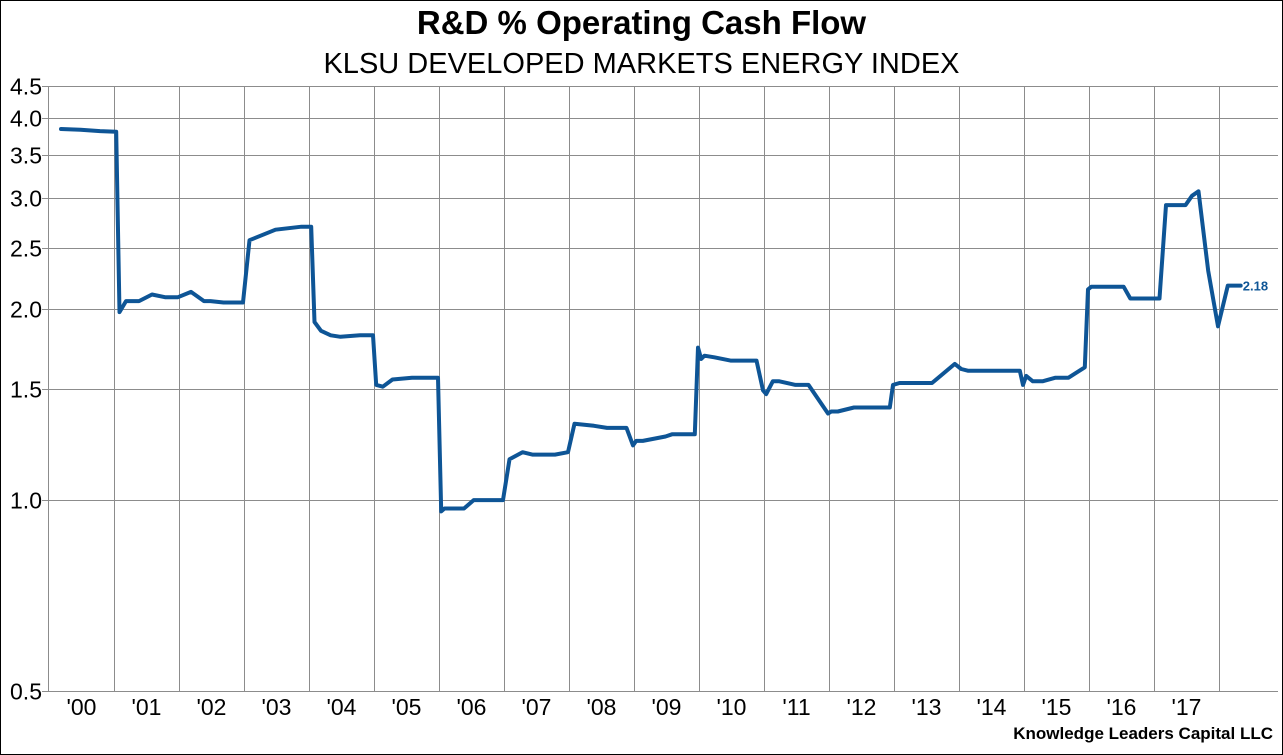 The width and height of the screenshot is (1283, 755). What do you see at coordinates (537, 707) in the screenshot?
I see `x-tick-label: '07` at bounding box center [537, 707].